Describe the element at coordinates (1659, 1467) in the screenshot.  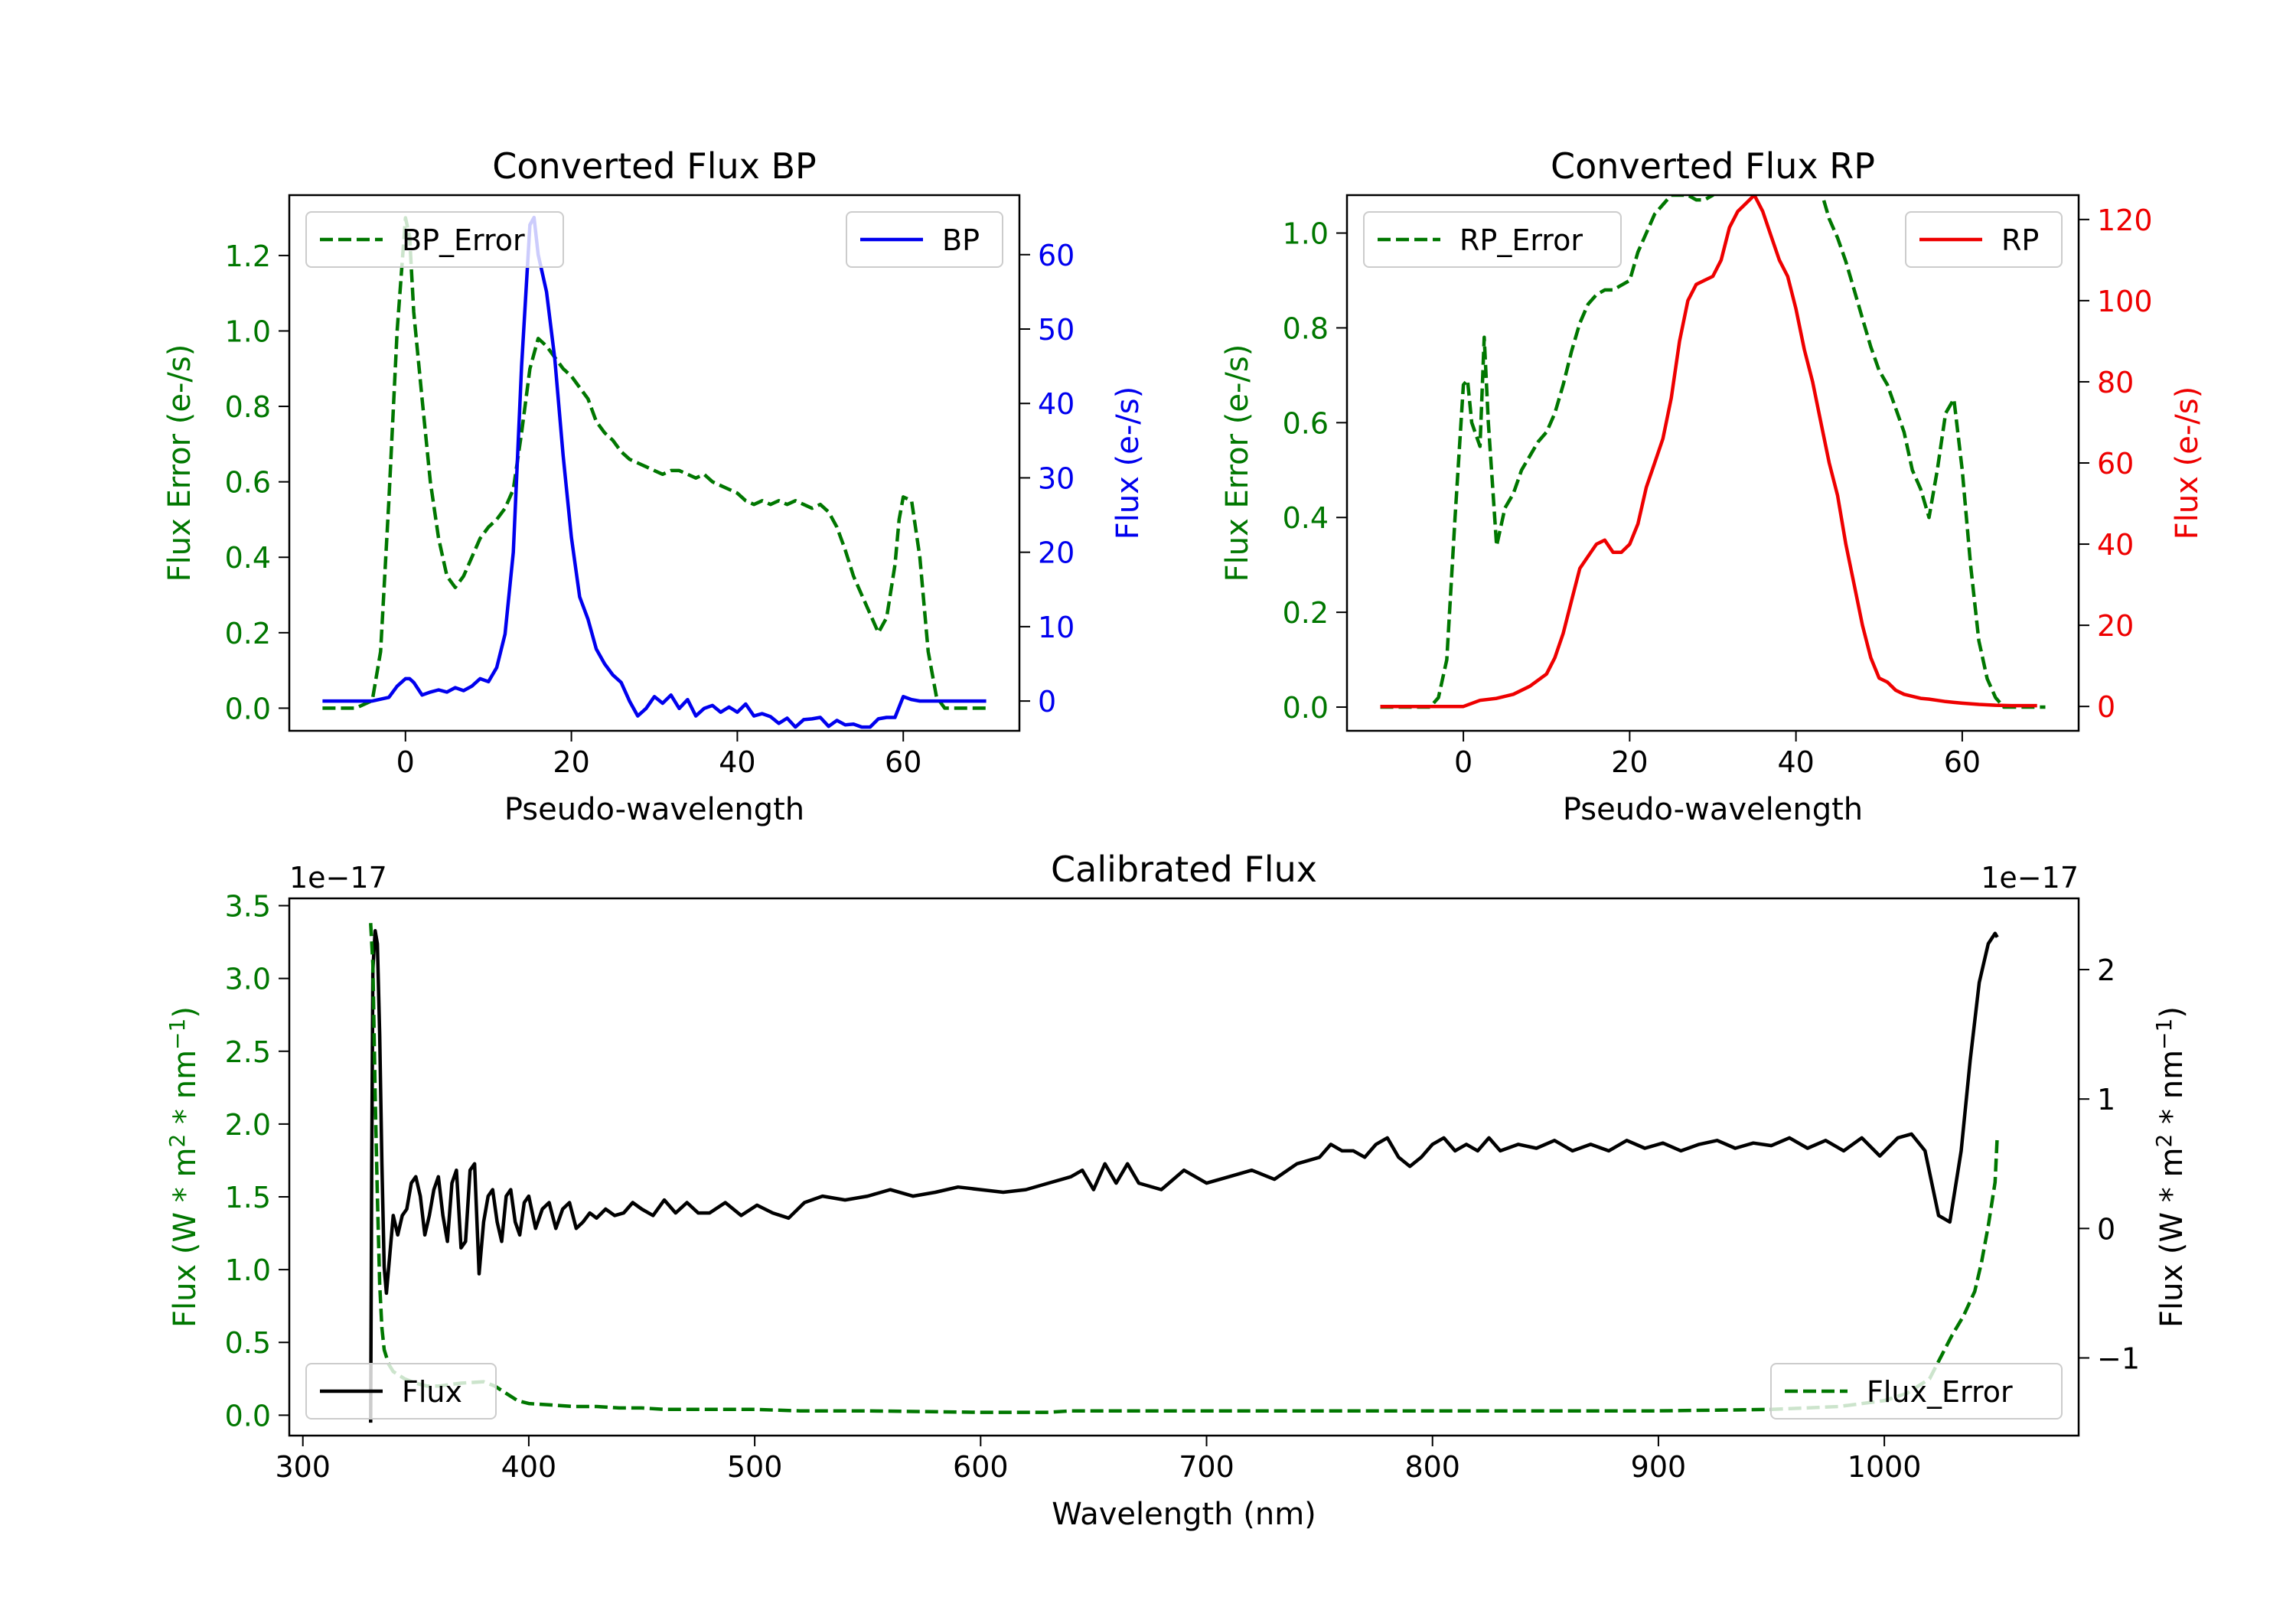
I see `x-tick-label: 900` at that location.